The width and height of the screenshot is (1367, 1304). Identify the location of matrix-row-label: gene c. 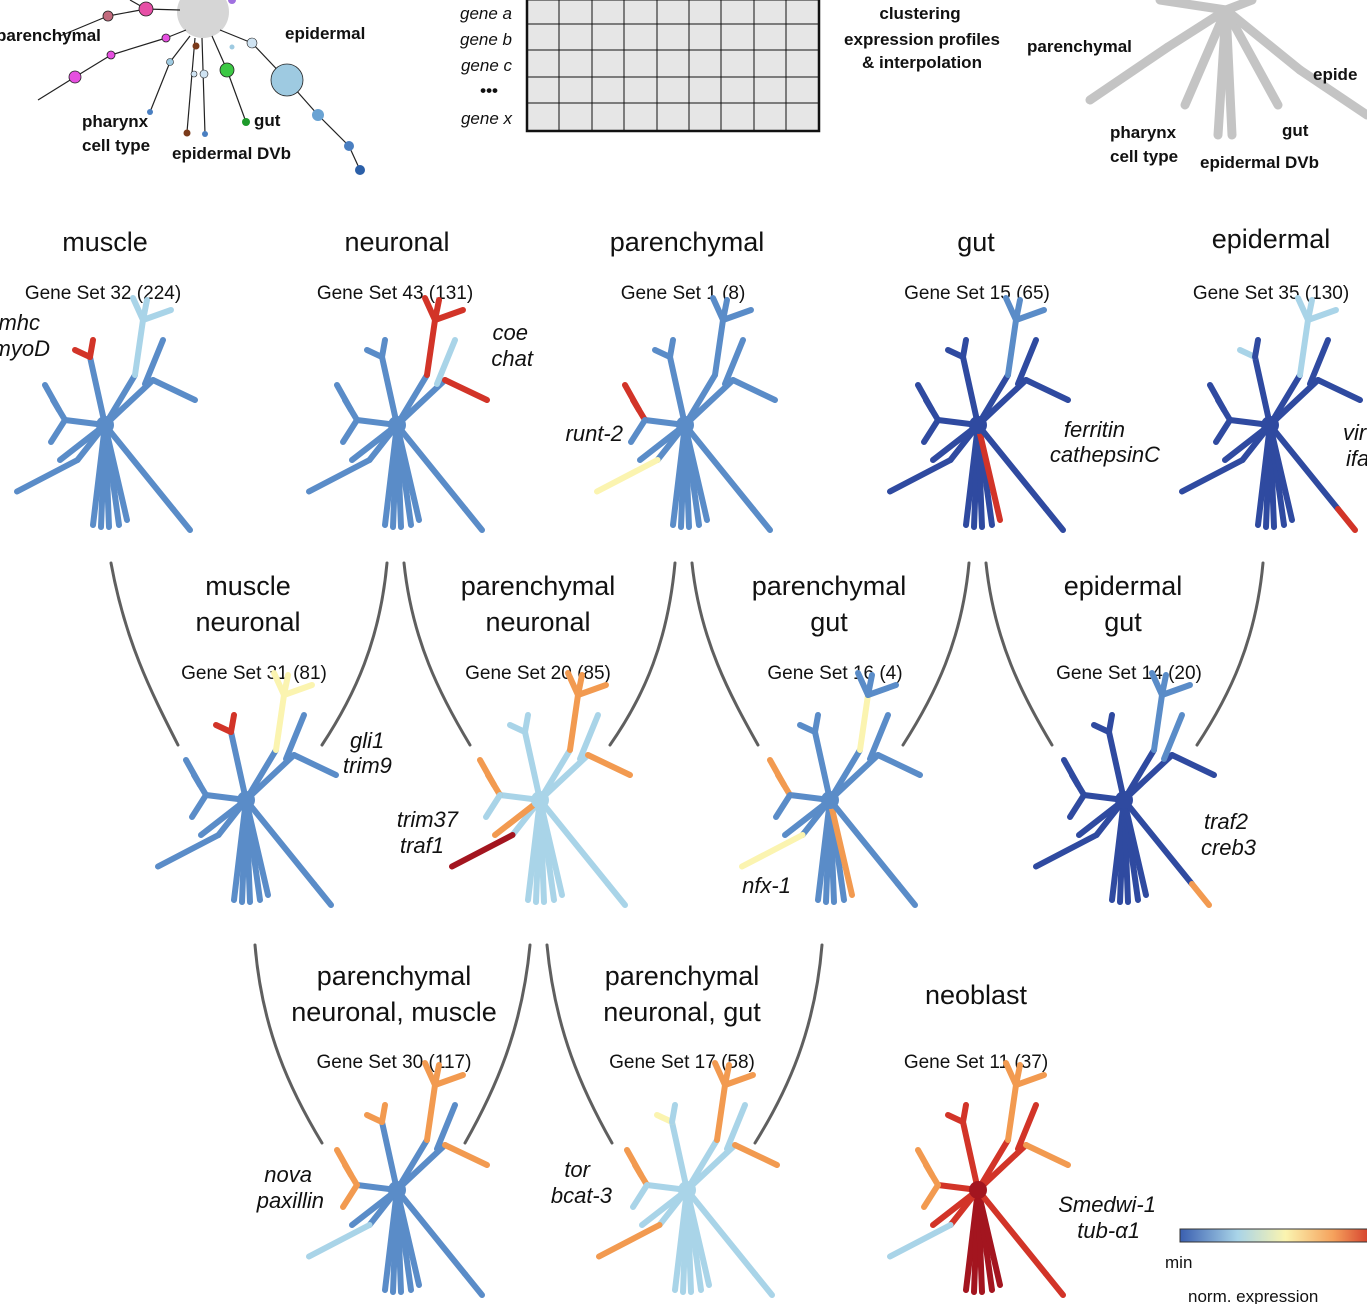
(487, 65).